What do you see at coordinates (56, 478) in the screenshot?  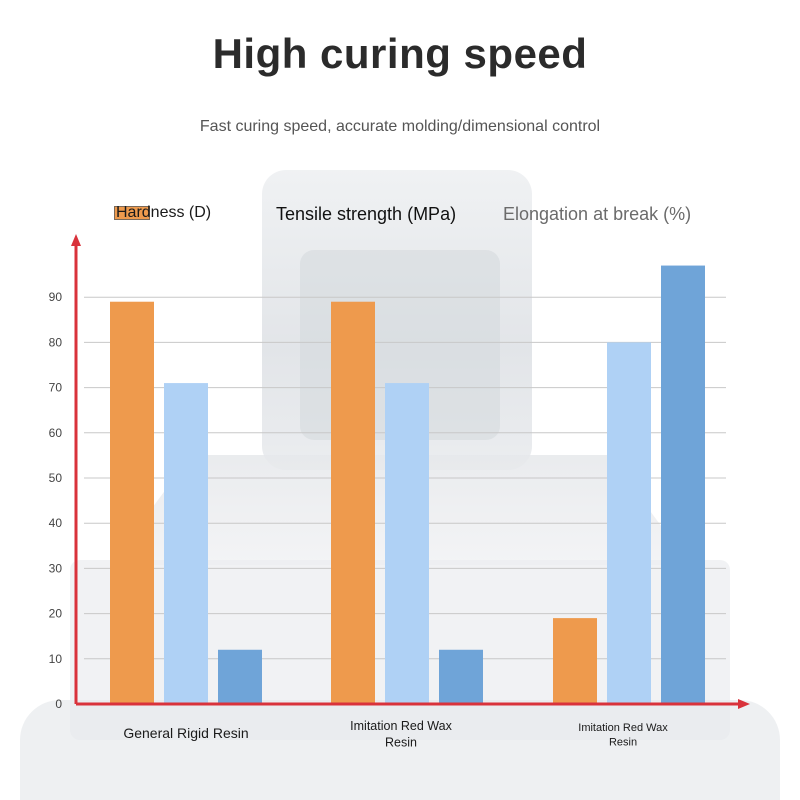 I see `y-tick-label: 50` at bounding box center [56, 478].